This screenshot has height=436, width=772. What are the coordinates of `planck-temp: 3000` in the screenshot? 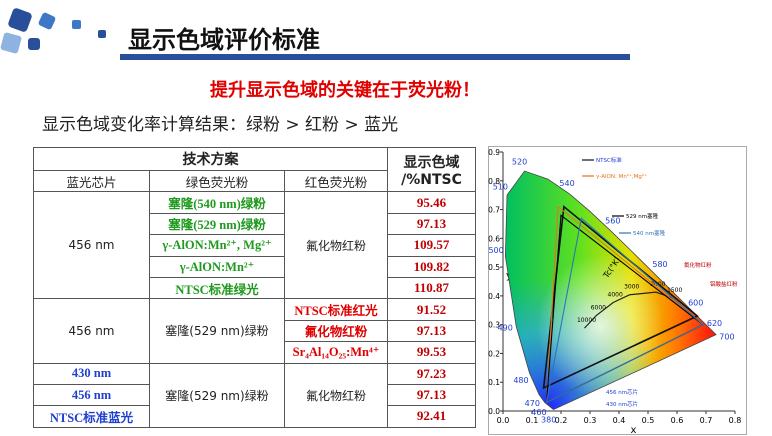 It's located at (631, 287).